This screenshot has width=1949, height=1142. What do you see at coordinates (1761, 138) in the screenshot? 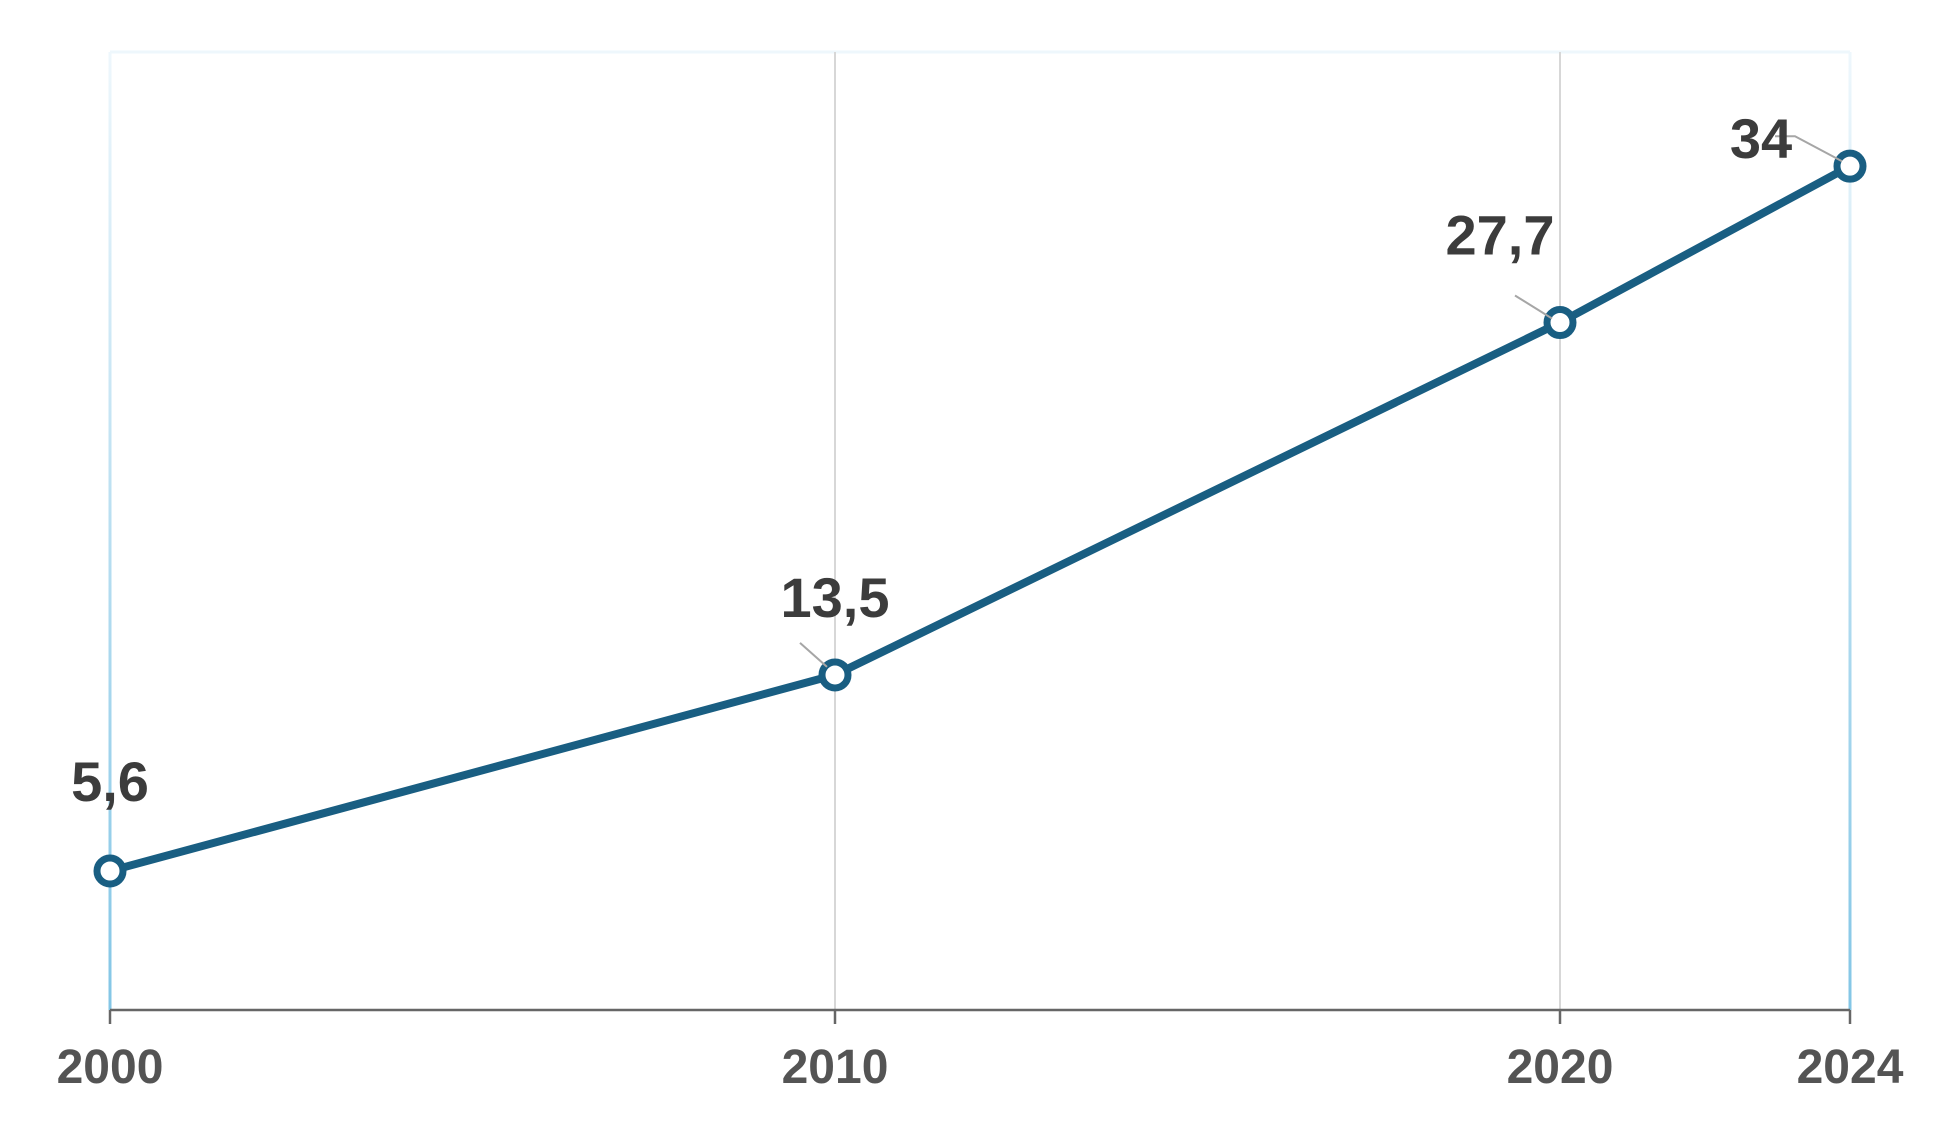
I see `data-label-2024: 34` at bounding box center [1761, 138].